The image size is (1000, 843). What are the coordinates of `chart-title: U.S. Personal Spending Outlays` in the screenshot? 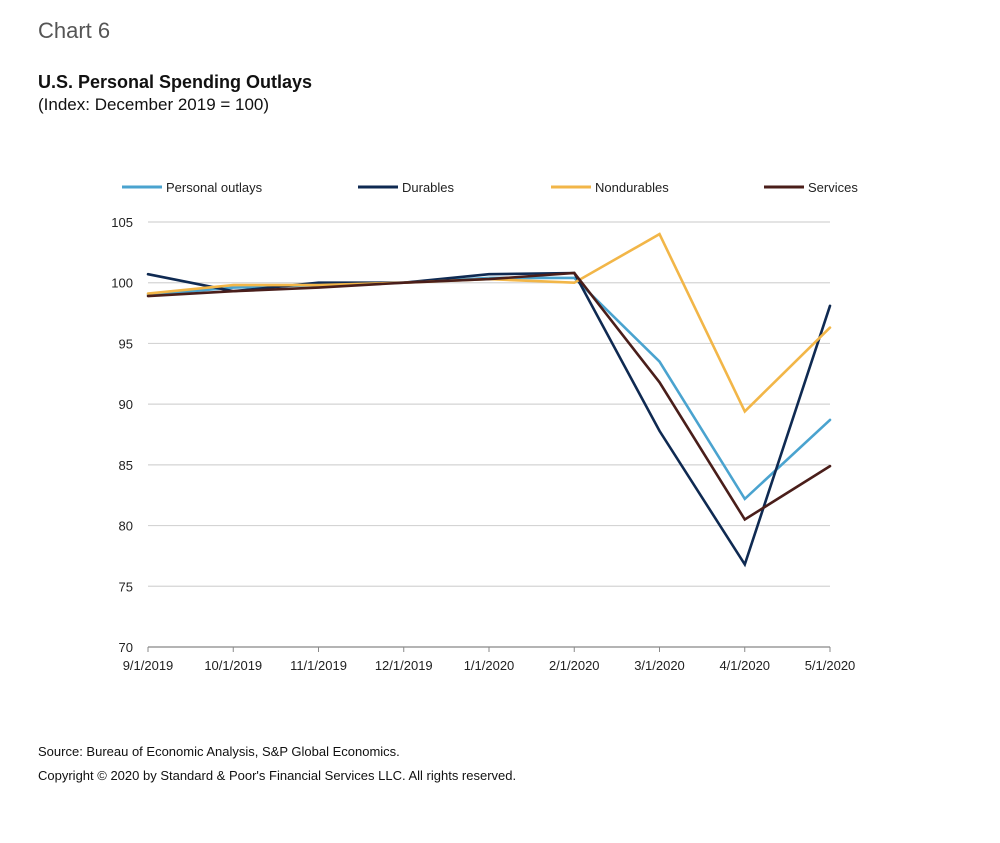 It's located at (175, 82).